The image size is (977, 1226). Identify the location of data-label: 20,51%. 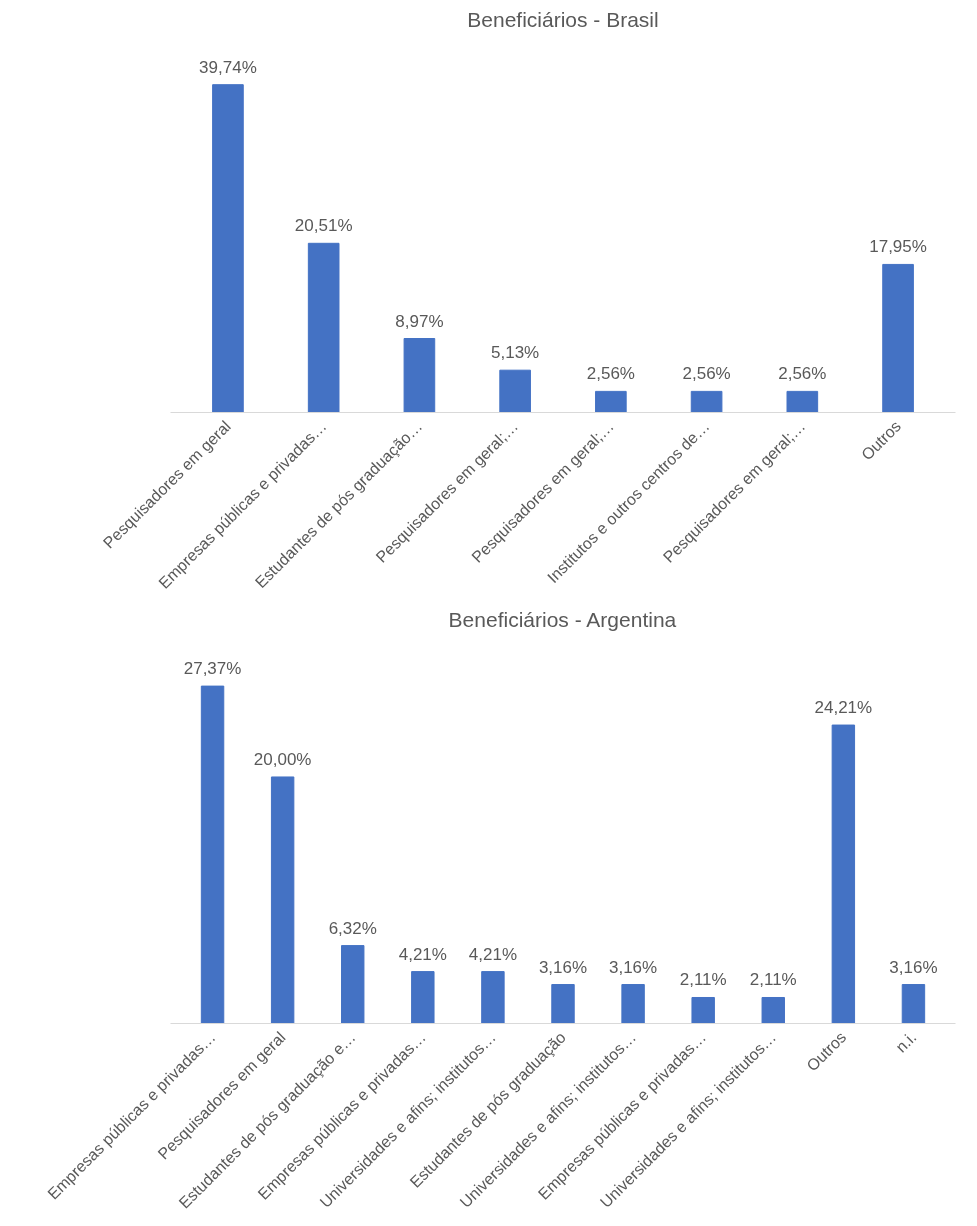
(323, 226).